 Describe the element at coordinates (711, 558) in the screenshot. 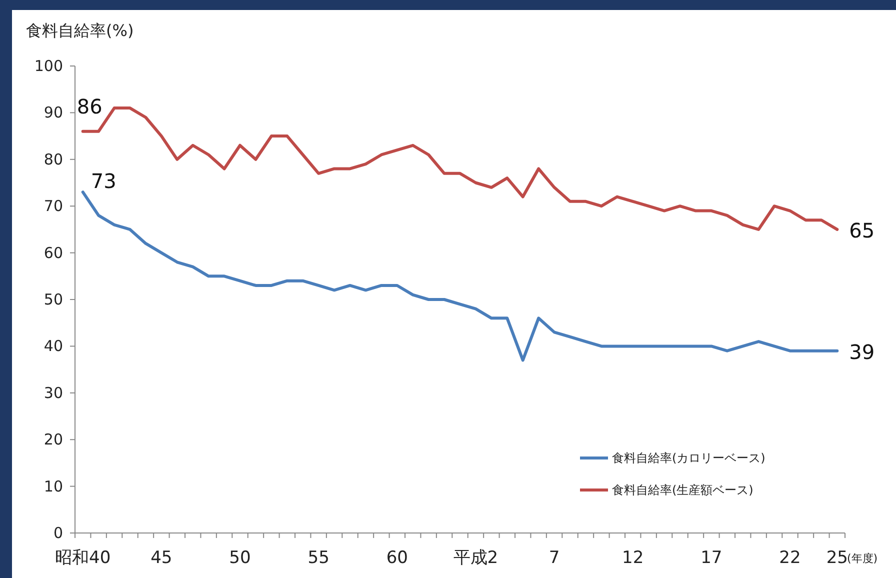

I see `x-tick-label: 17` at that location.